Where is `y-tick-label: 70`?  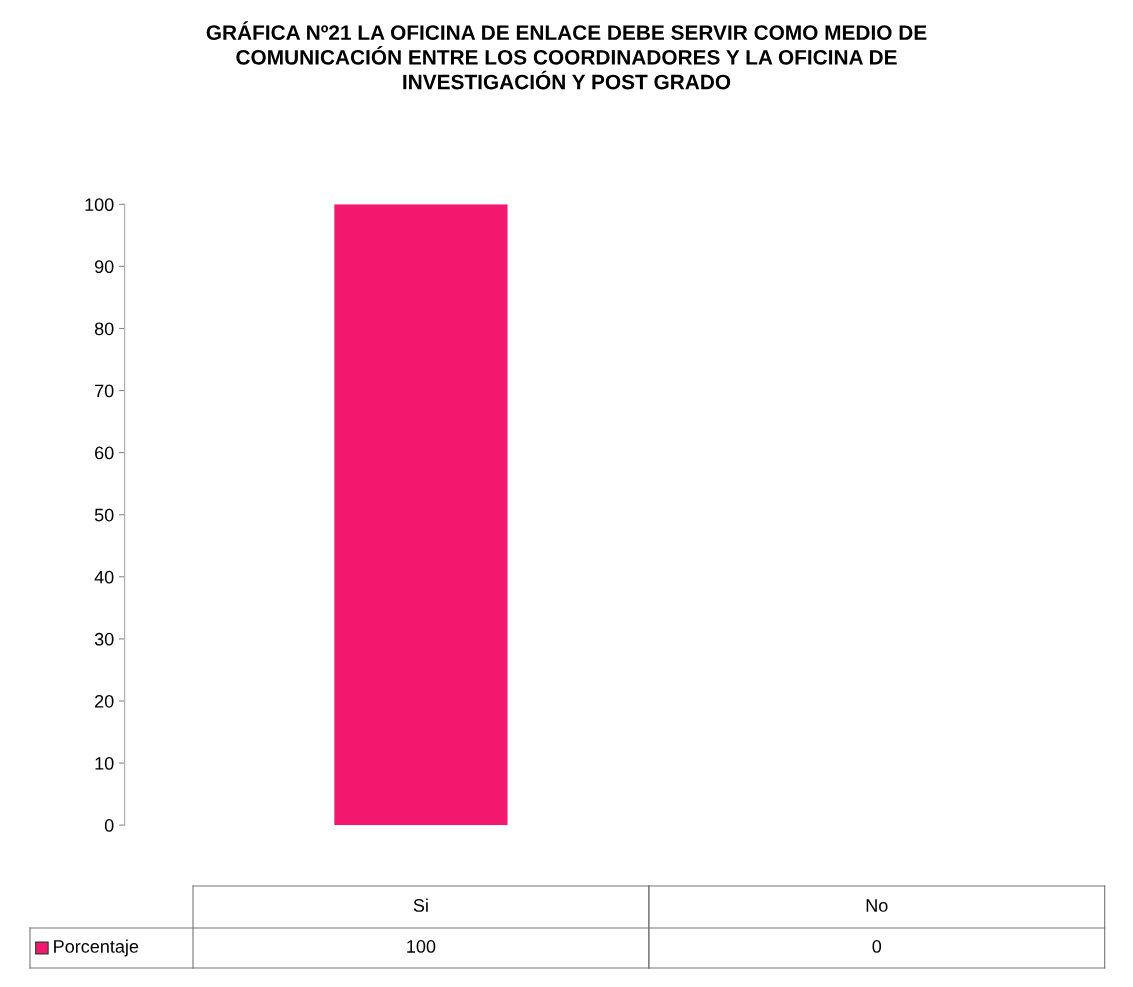 y-tick-label: 70 is located at coordinates (104, 391).